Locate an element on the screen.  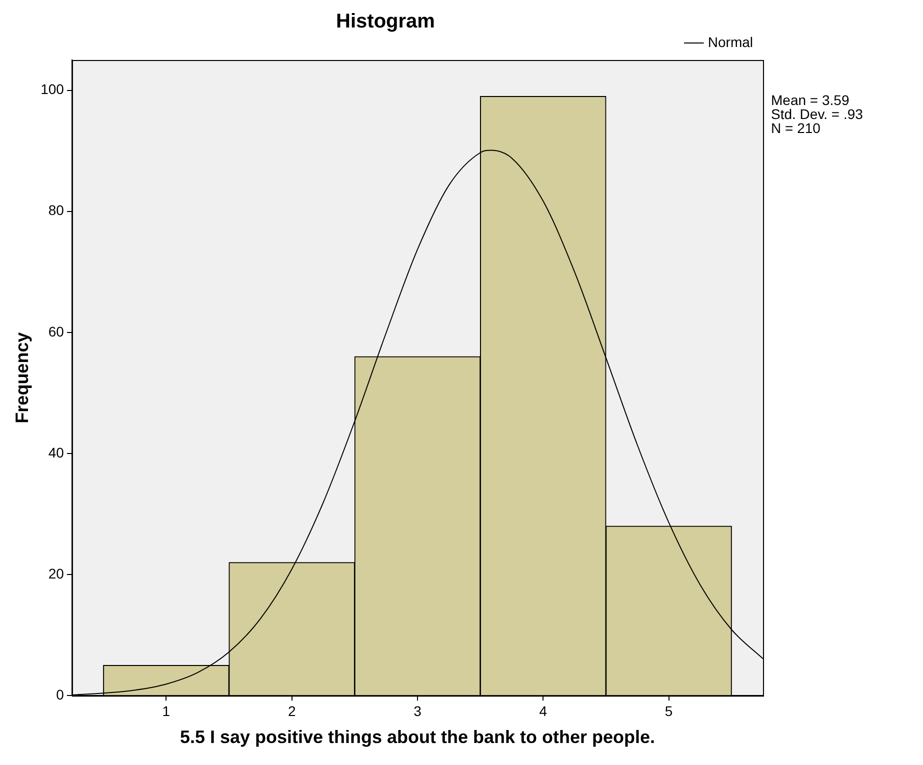
x-axis-title: 5.5 I say positive things about the bank to other people. is located at coordinates (418, 737).